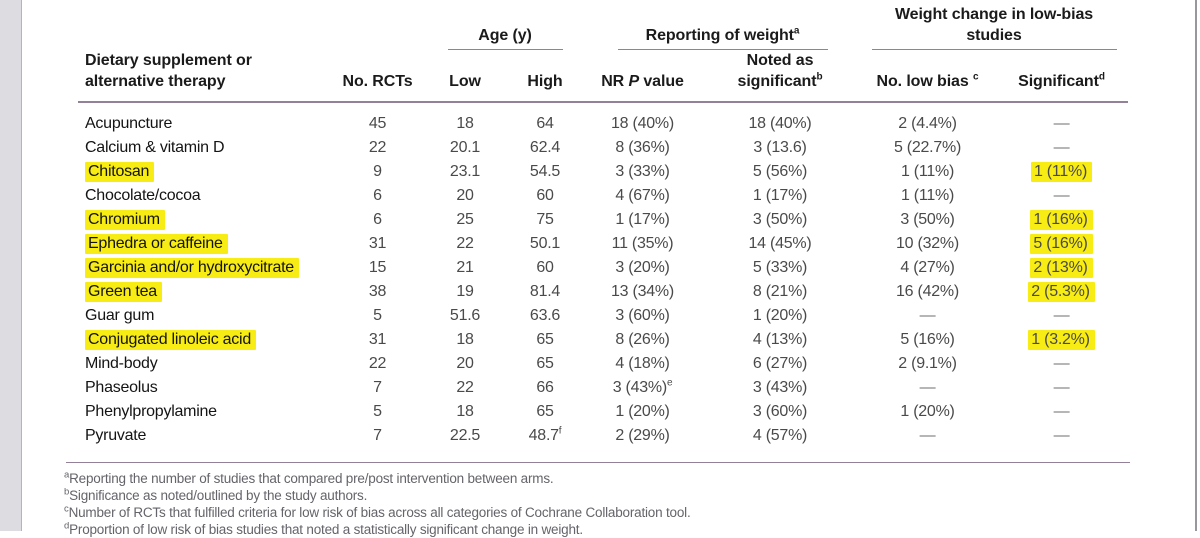 The width and height of the screenshot is (1200, 538). I want to click on spanner-reporting-label: Reporting of weight, so click(719, 35).